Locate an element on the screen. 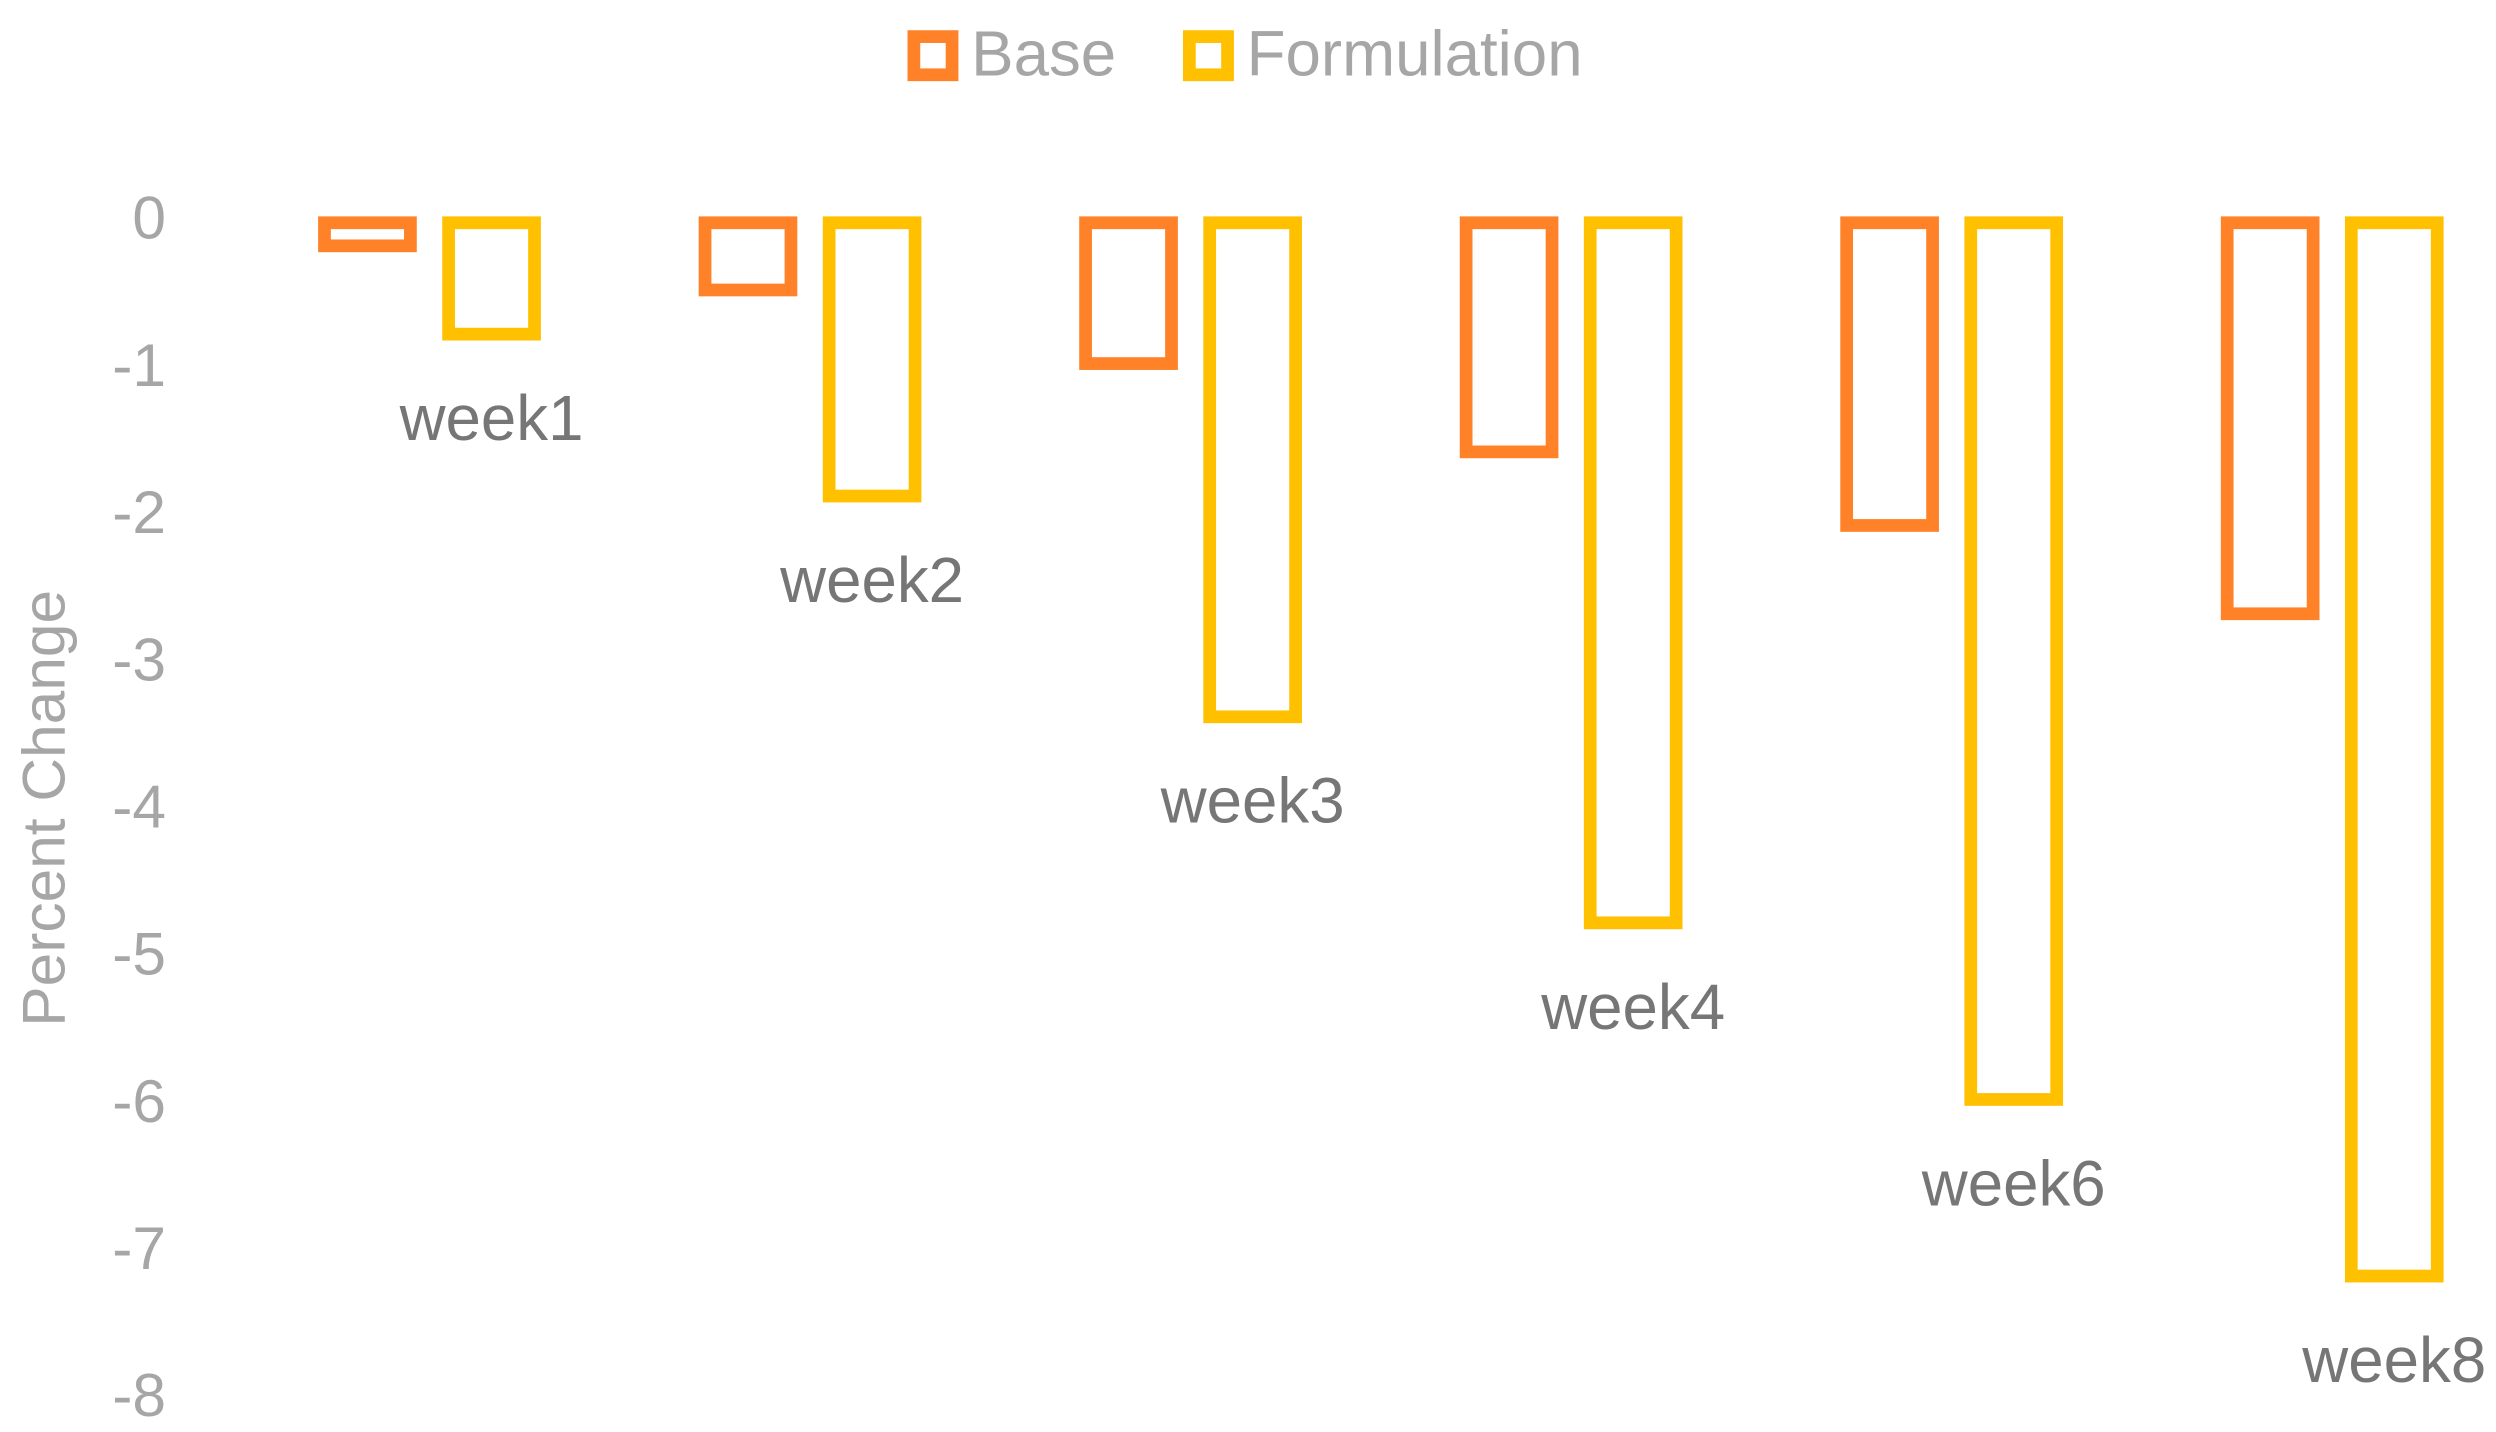 Image resolution: width=2496 pixels, height=1432 pixels. legend-label: Base is located at coordinates (1043, 54).